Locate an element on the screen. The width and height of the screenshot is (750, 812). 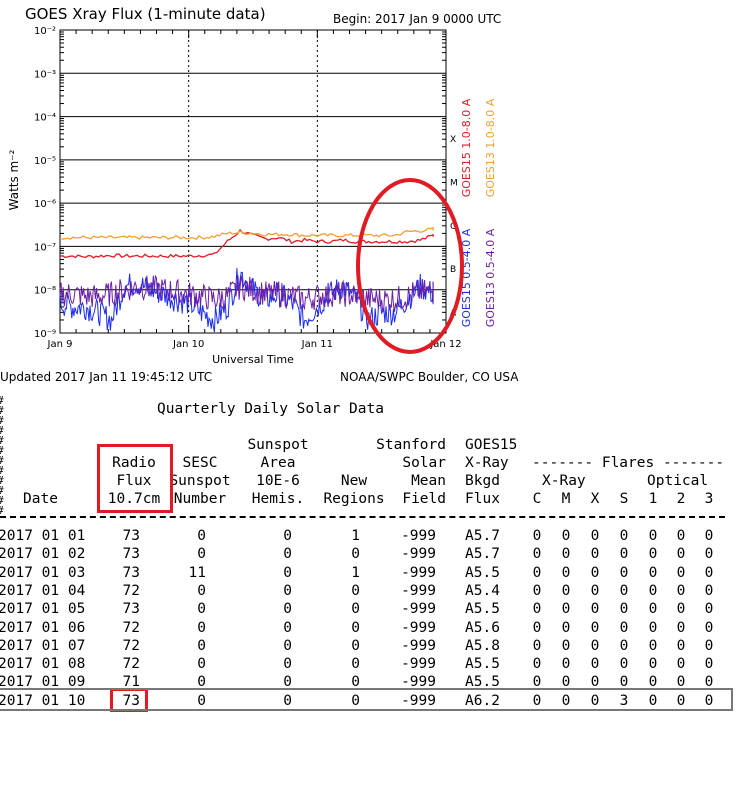
y-tick-label: 10⁻⁷ is located at coordinates (45, 247).